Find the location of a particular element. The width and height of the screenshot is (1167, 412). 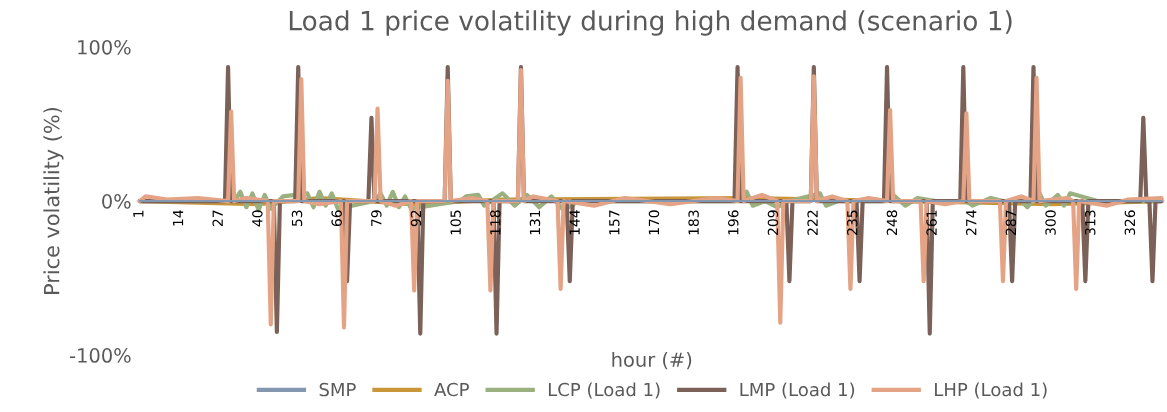

x-tick-label: 222 is located at coordinates (812, 222).